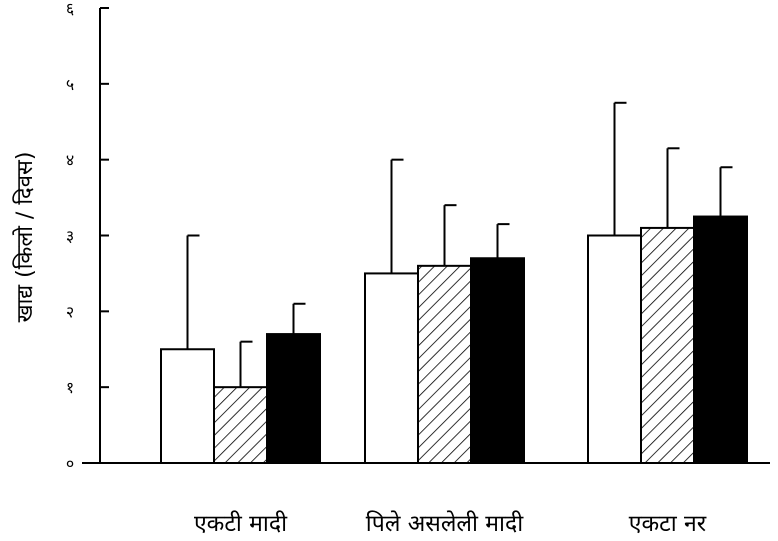 The width and height of the screenshot is (778, 541). I want to click on x-category-label: एकटी मादी, so click(241, 523).